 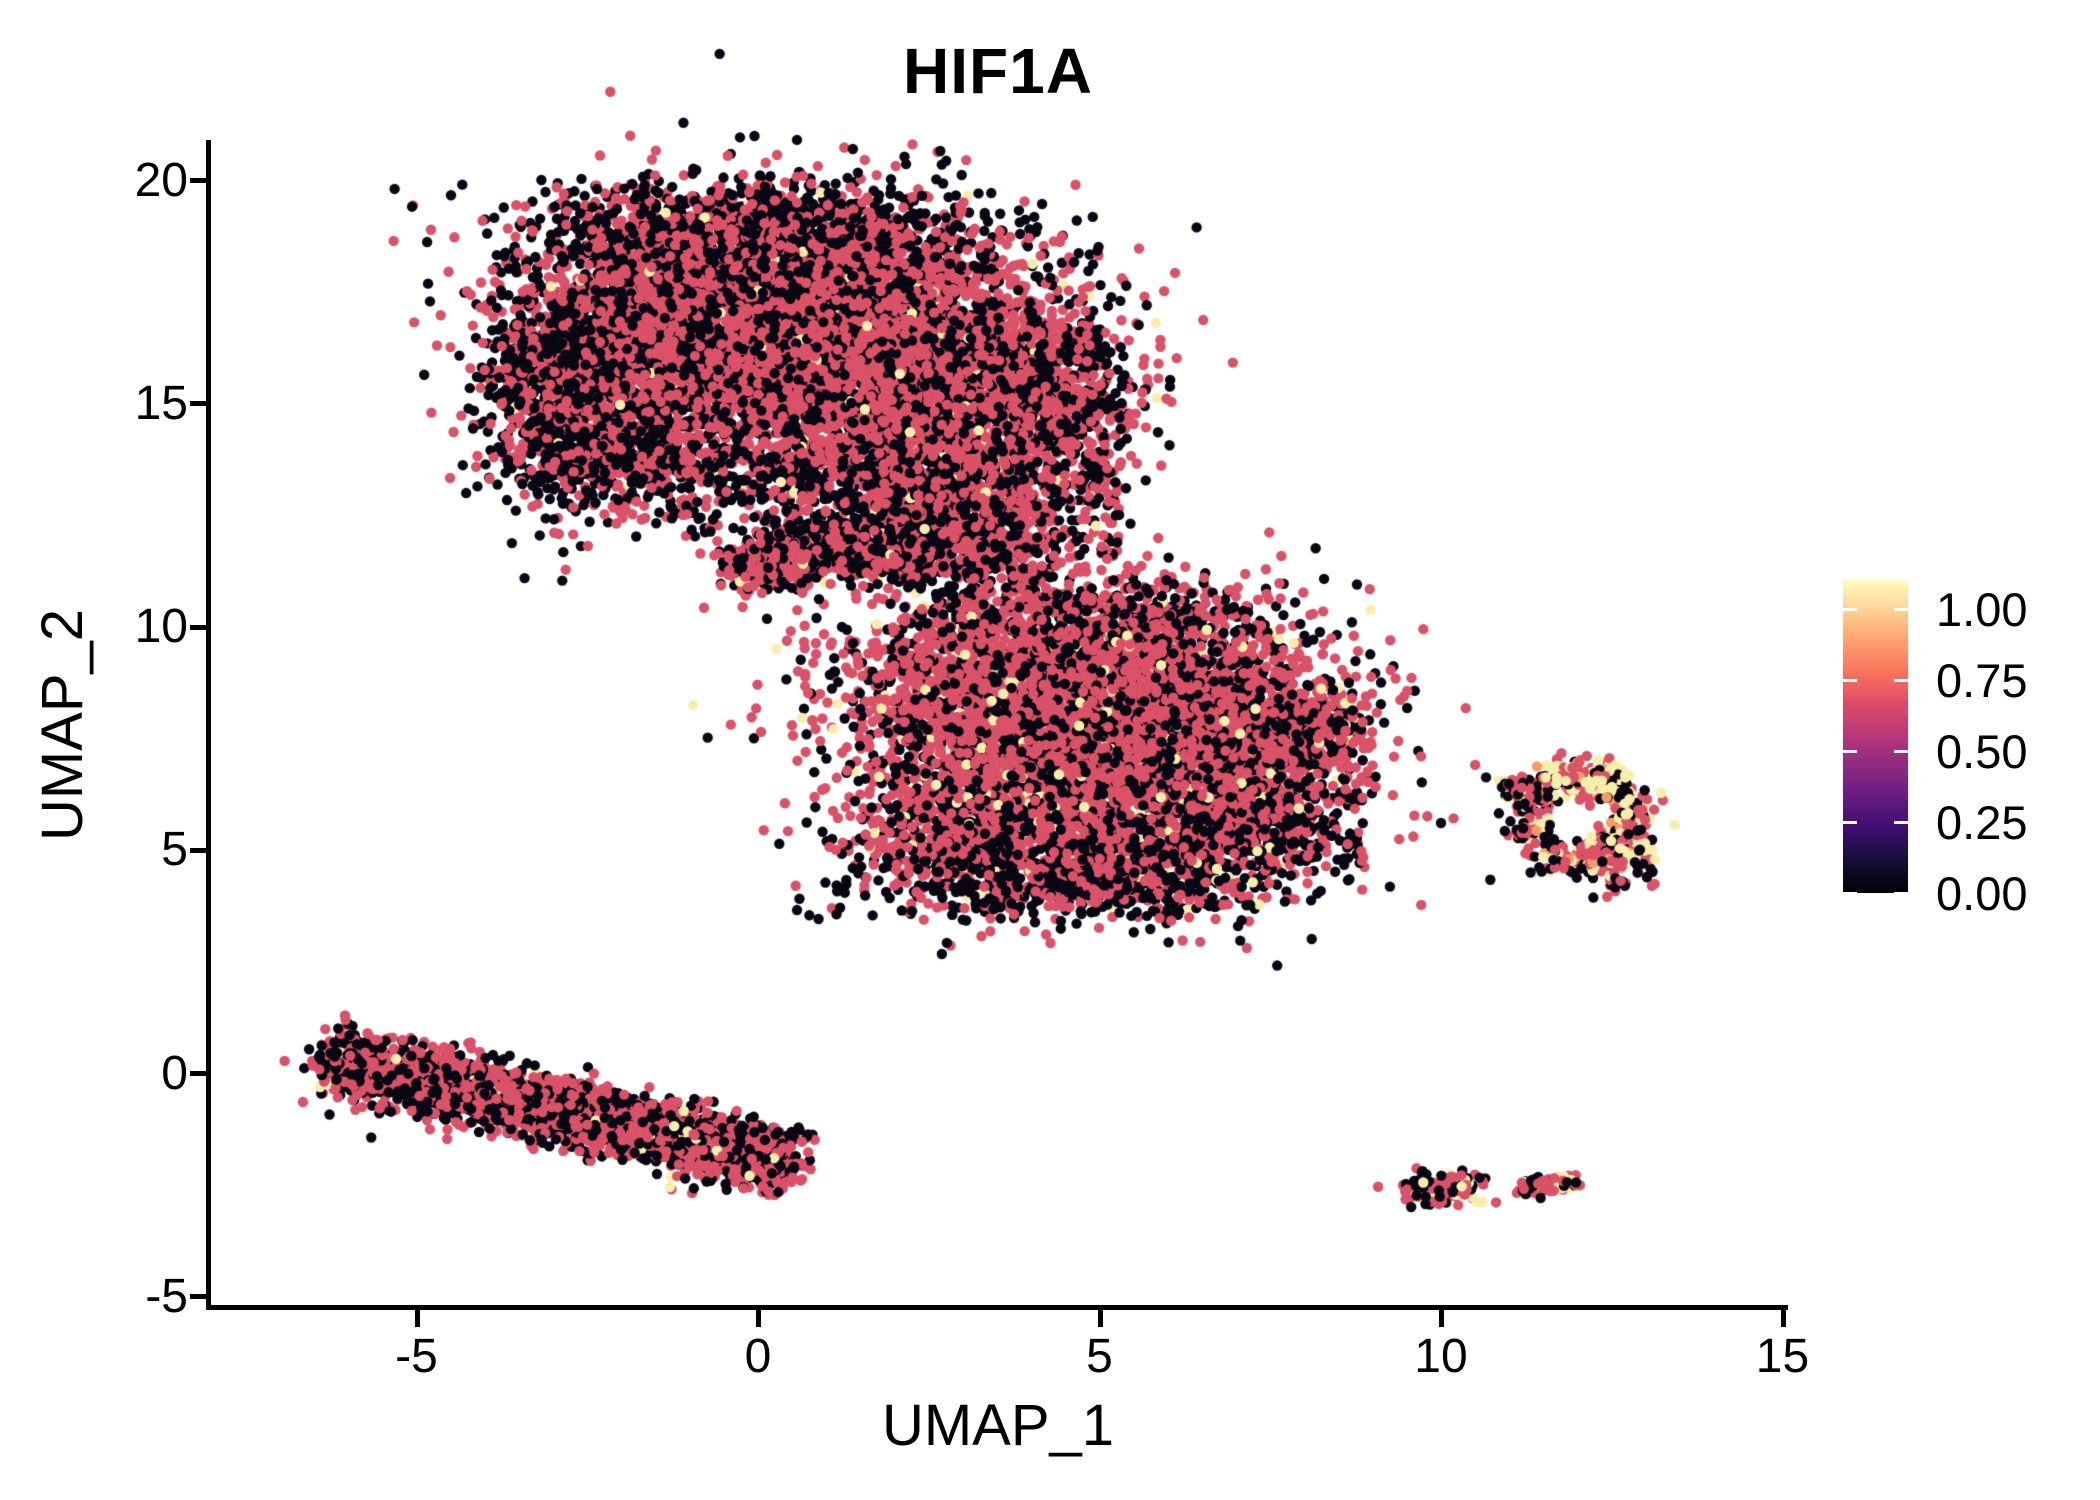 What do you see at coordinates (1982, 751) in the screenshot?
I see `legend-label: 0.50` at bounding box center [1982, 751].